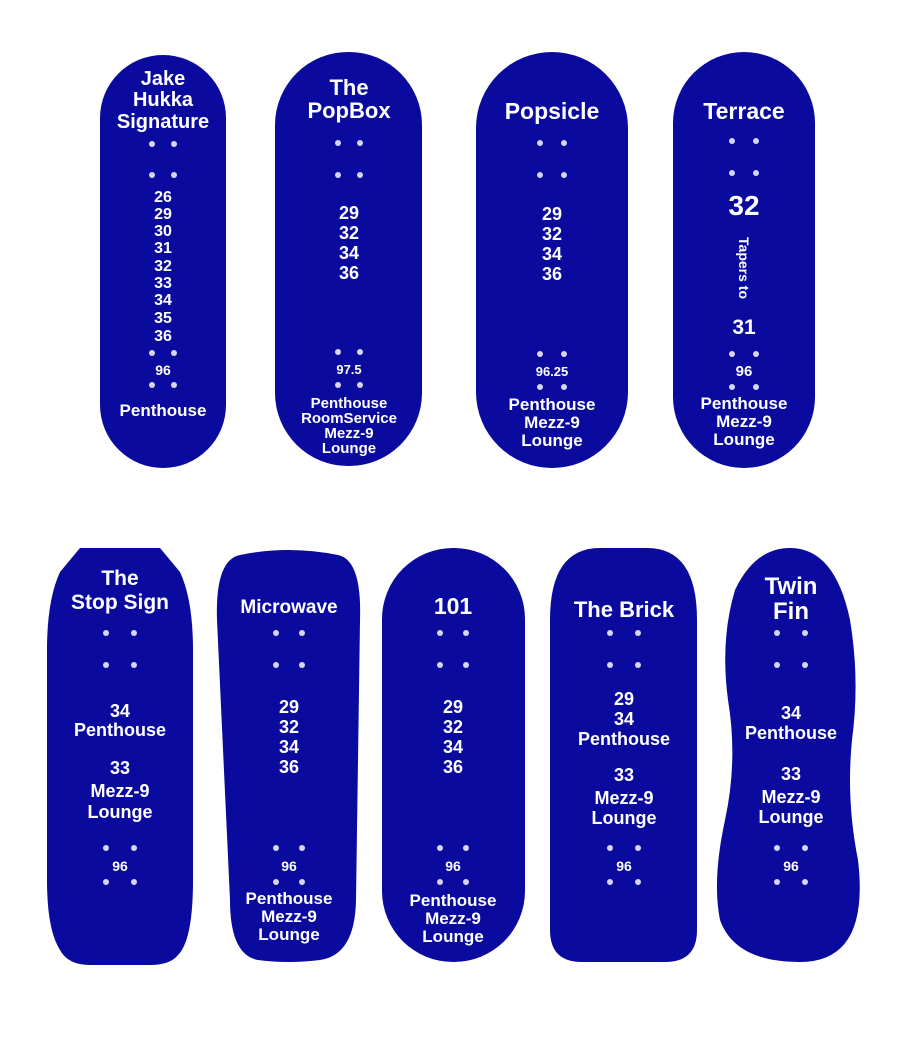 This screenshot has width=900, height=1049. What do you see at coordinates (453, 606) in the screenshot?
I see `deck-title: 101` at bounding box center [453, 606].